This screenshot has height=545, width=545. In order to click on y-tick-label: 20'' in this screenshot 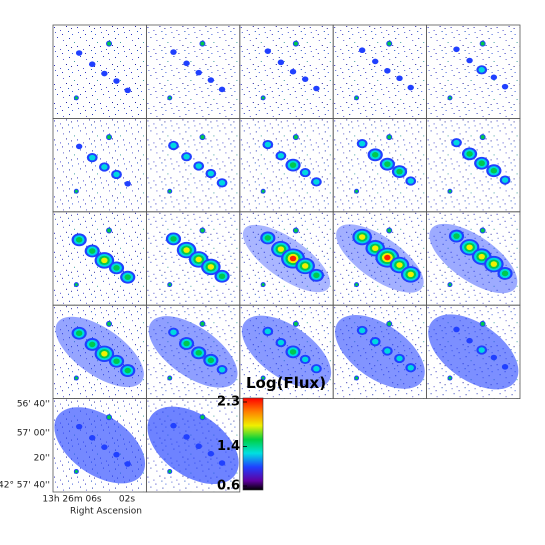, I will do `click(42, 459)`.